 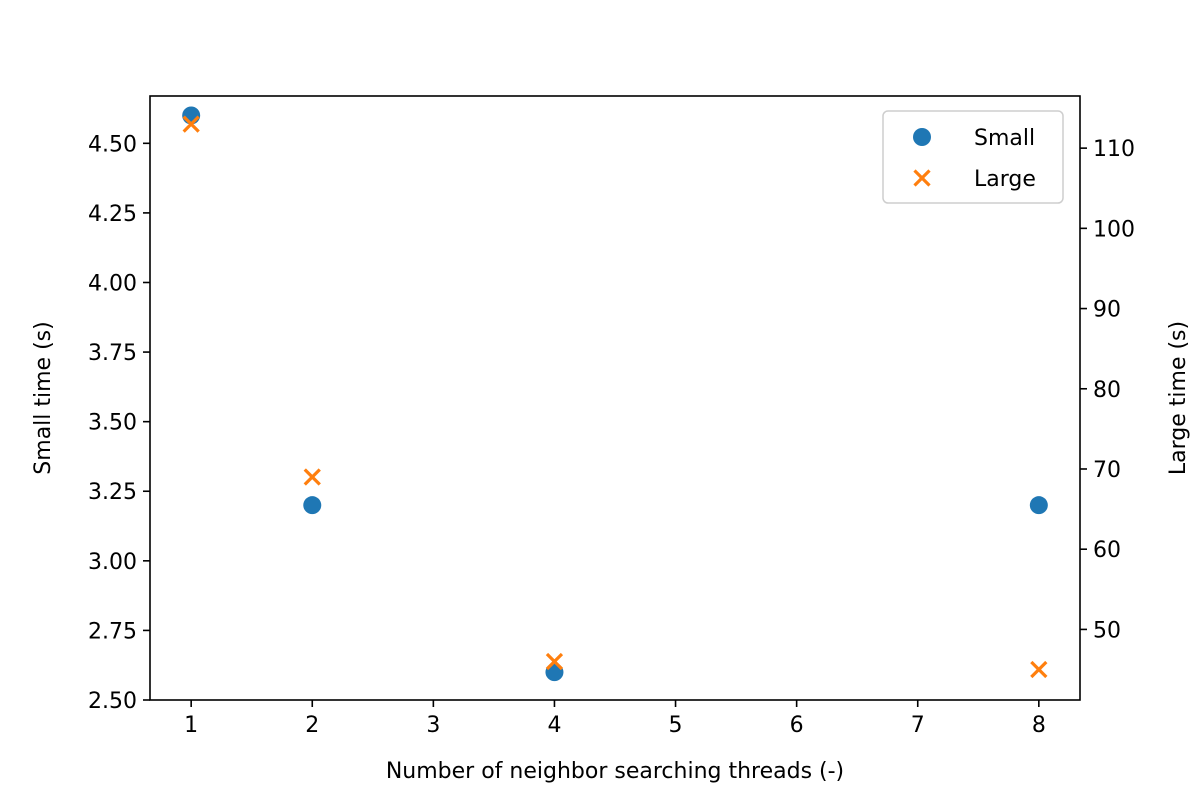 I want to click on x-tick-label: 4, so click(x=554, y=725).